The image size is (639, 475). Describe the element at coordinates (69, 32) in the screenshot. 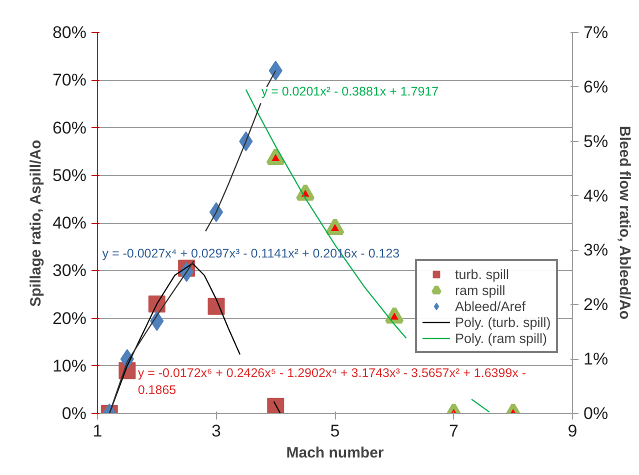

I see `y-tick-label: 80%` at that location.